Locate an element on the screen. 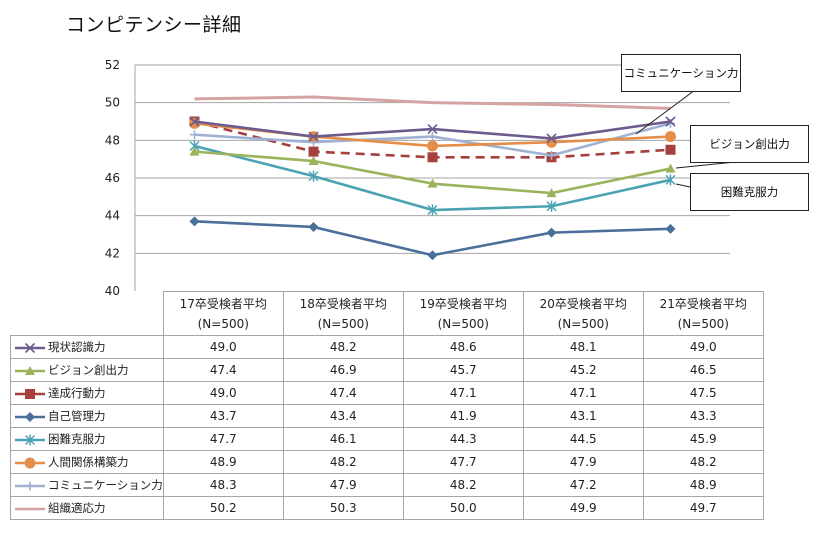 The height and width of the screenshot is (536, 823). table-cell-value: 43.1 is located at coordinates (583, 416).